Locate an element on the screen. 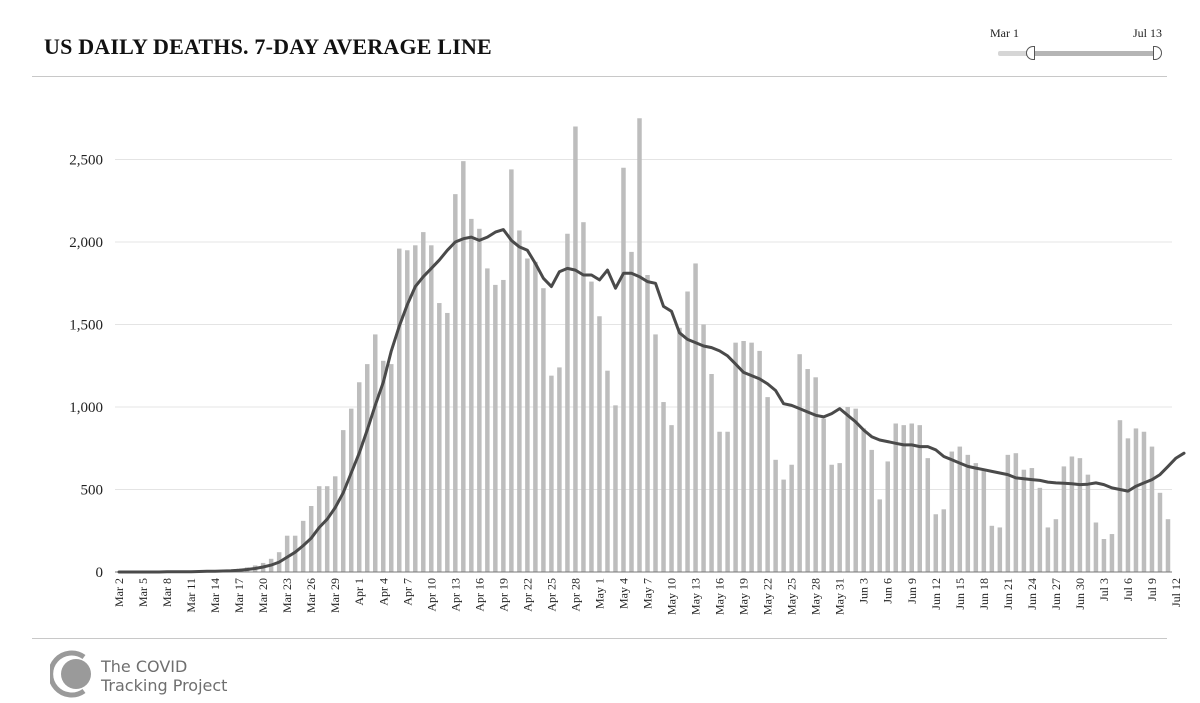 The height and width of the screenshot is (703, 1200). x-tick-label: May 22 is located at coordinates (768, 596).